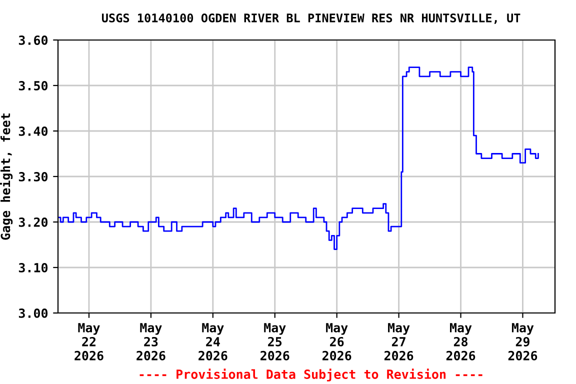  Describe the element at coordinates (6, 177) in the screenshot. I see `y-axis-title: Gage height, feet` at that location.